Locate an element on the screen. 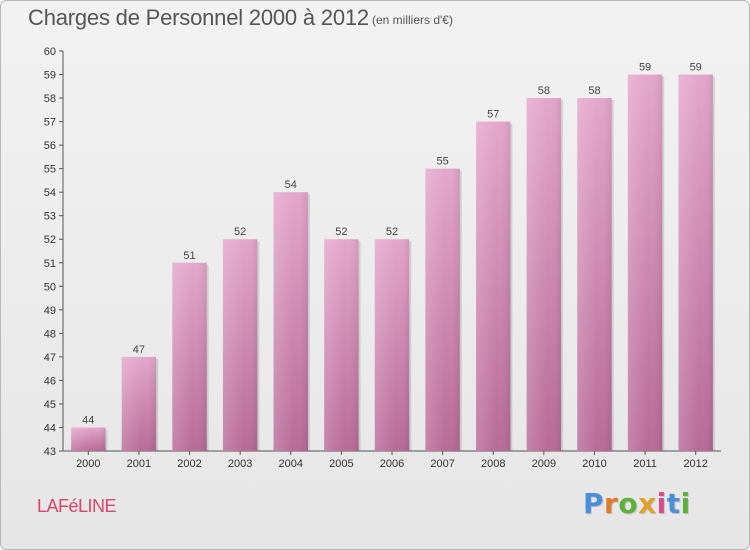 Image resolution: width=750 pixels, height=550 pixels. brand-letter: o is located at coordinates (628, 503).